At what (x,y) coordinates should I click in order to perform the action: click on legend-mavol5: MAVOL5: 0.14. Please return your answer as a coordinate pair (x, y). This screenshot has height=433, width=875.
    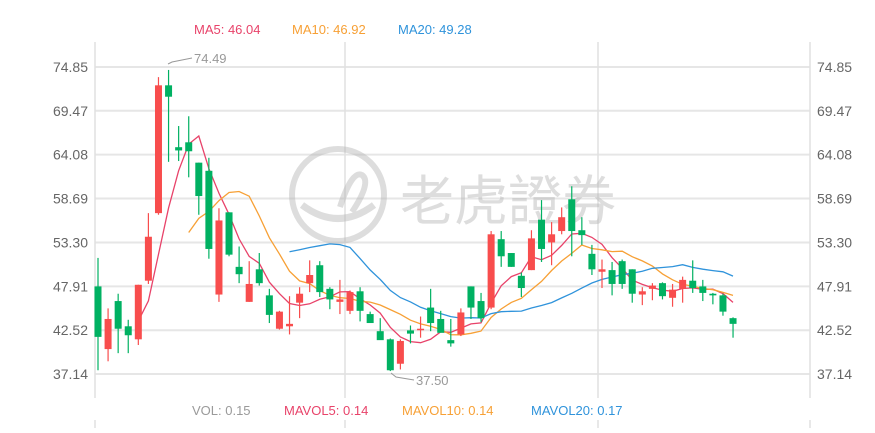
    Looking at the image, I should click on (326, 410).